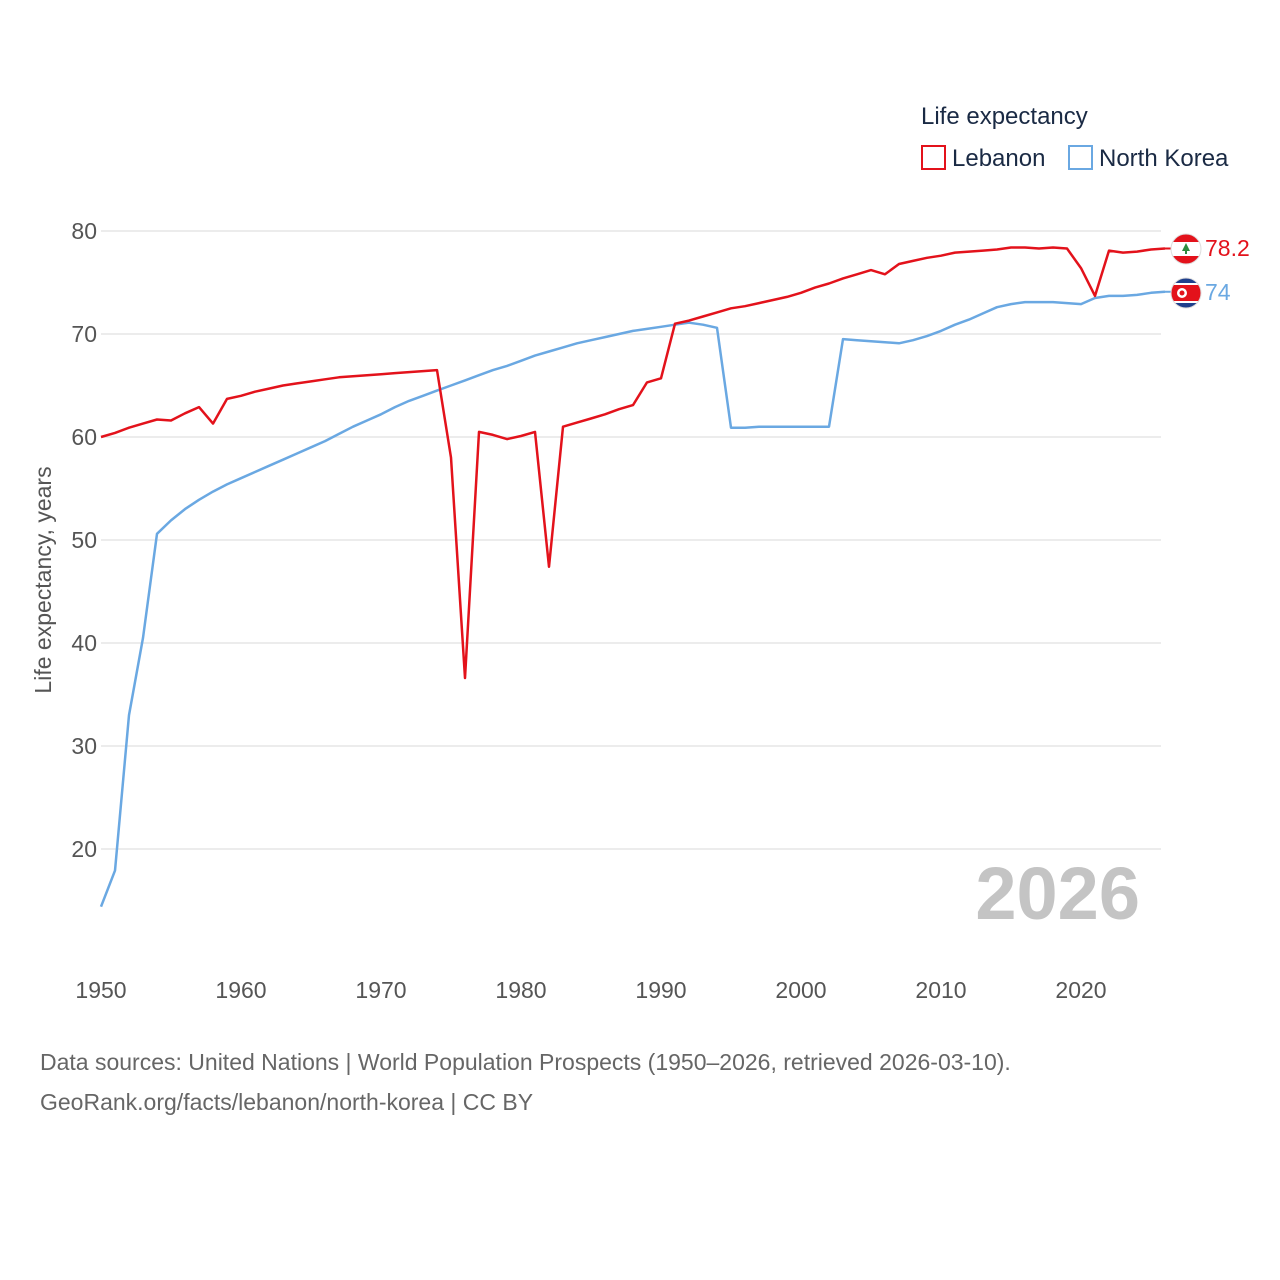 The height and width of the screenshot is (1280, 1280). I want to click on x-tick-1960: 1960, so click(240, 990).